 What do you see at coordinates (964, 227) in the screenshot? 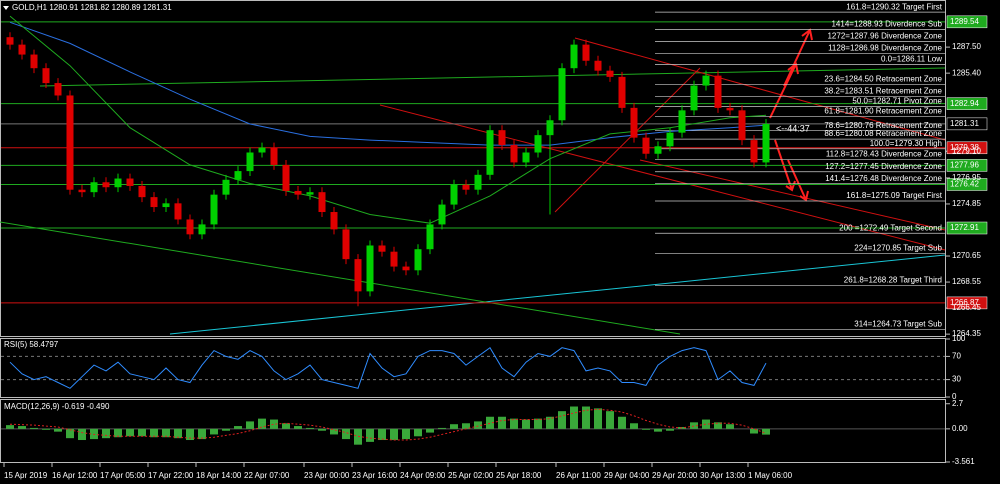
I see `price-tag-label: 1272.91` at bounding box center [964, 227].